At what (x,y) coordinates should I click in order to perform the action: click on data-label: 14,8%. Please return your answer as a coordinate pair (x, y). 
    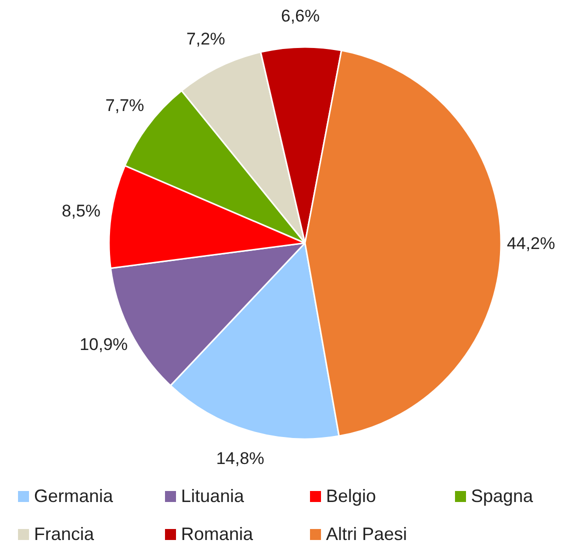
    Looking at the image, I should click on (240, 458).